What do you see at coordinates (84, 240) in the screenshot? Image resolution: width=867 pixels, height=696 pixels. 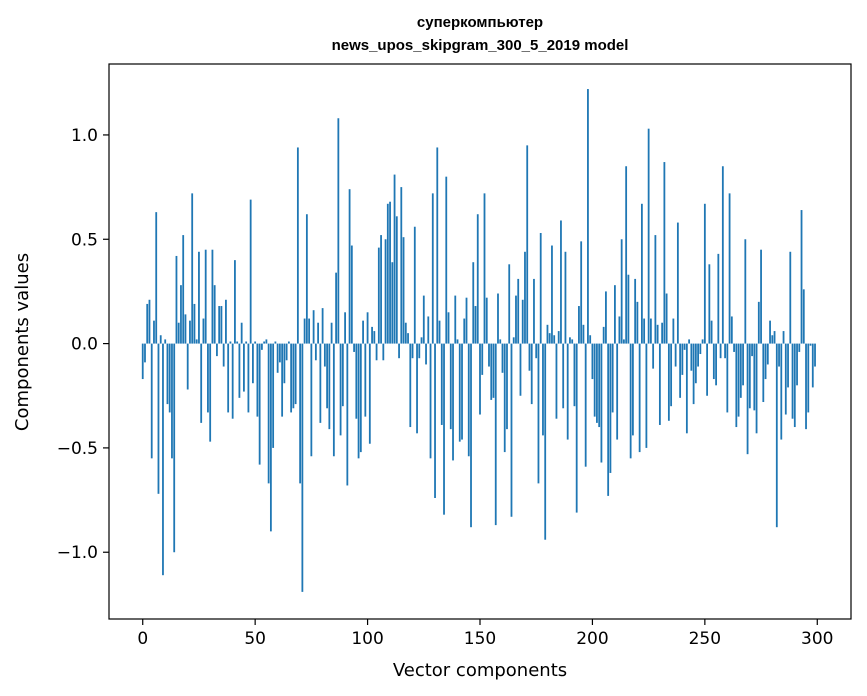 I see `y-tick-label: 0.5` at bounding box center [84, 240].